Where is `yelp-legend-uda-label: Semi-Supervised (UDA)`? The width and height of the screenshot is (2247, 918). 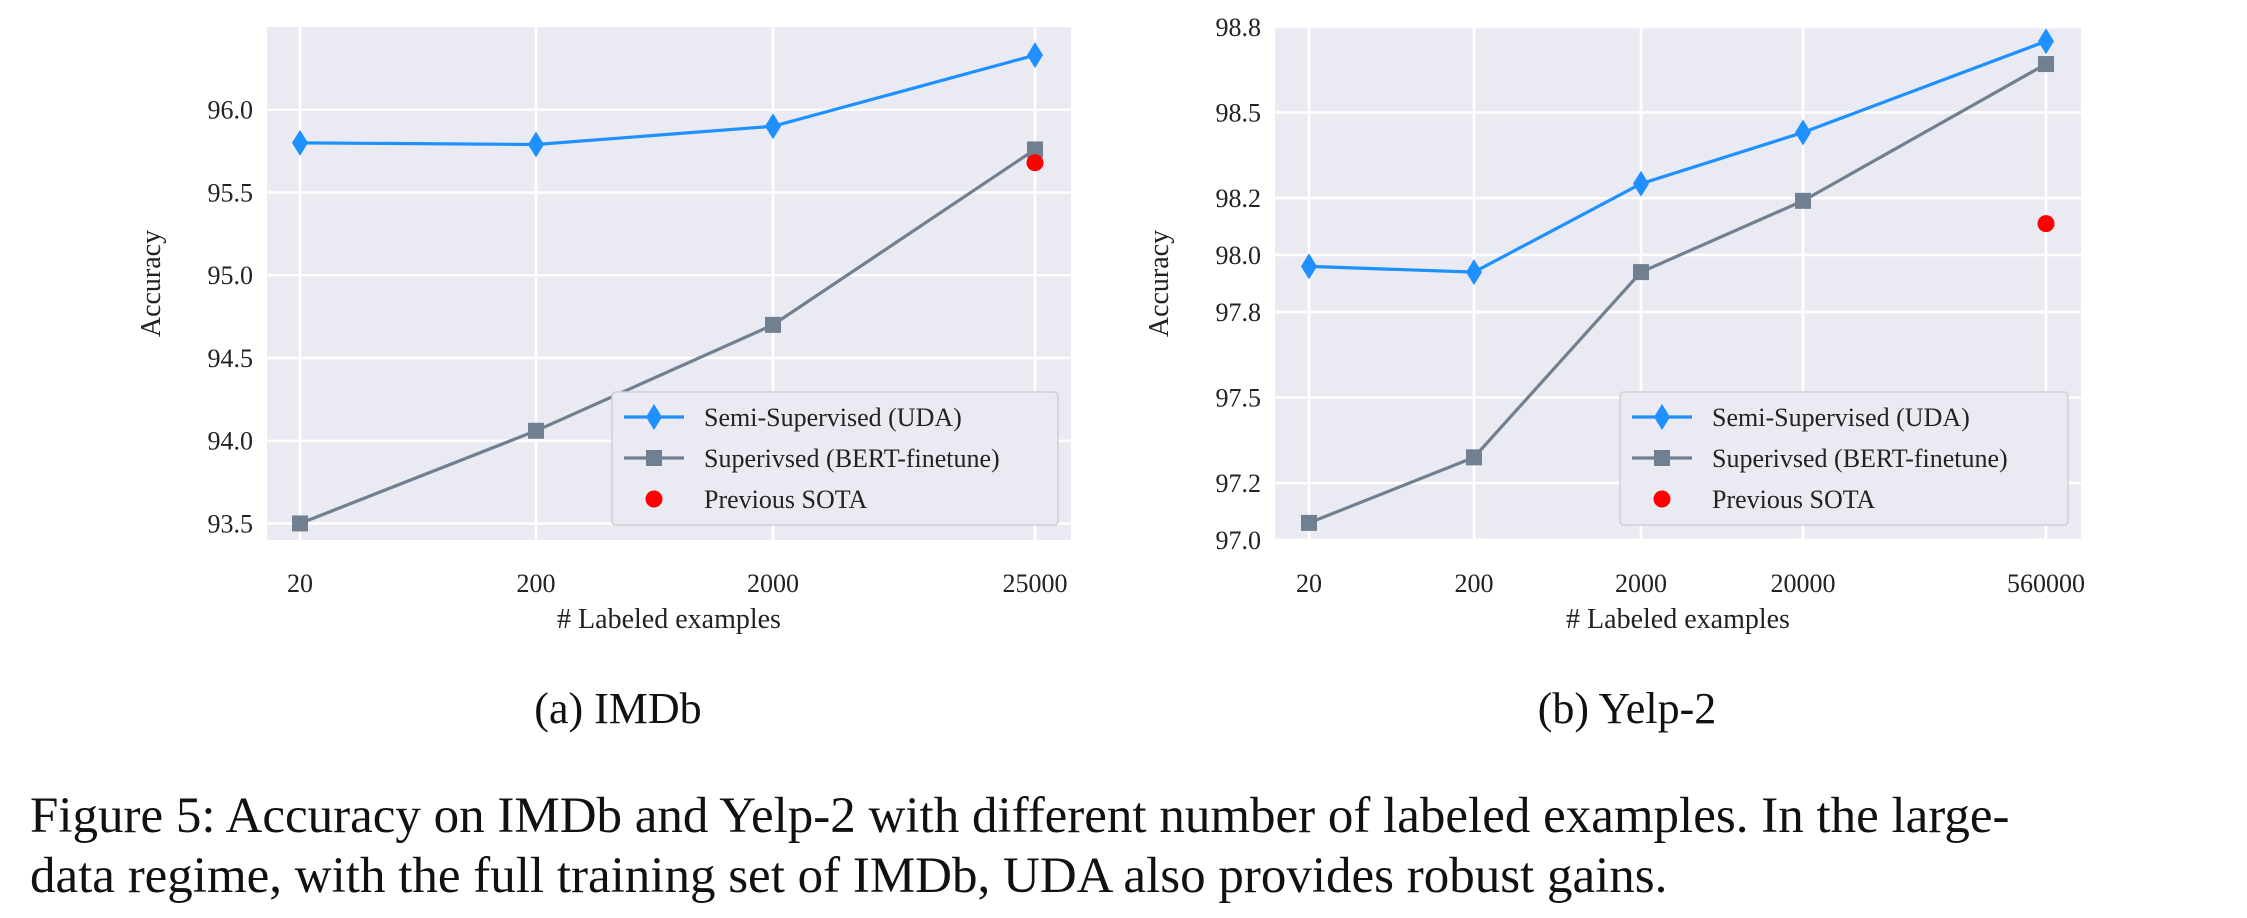 yelp-legend-uda-label: Semi-Supervised (UDA) is located at coordinates (1841, 417).